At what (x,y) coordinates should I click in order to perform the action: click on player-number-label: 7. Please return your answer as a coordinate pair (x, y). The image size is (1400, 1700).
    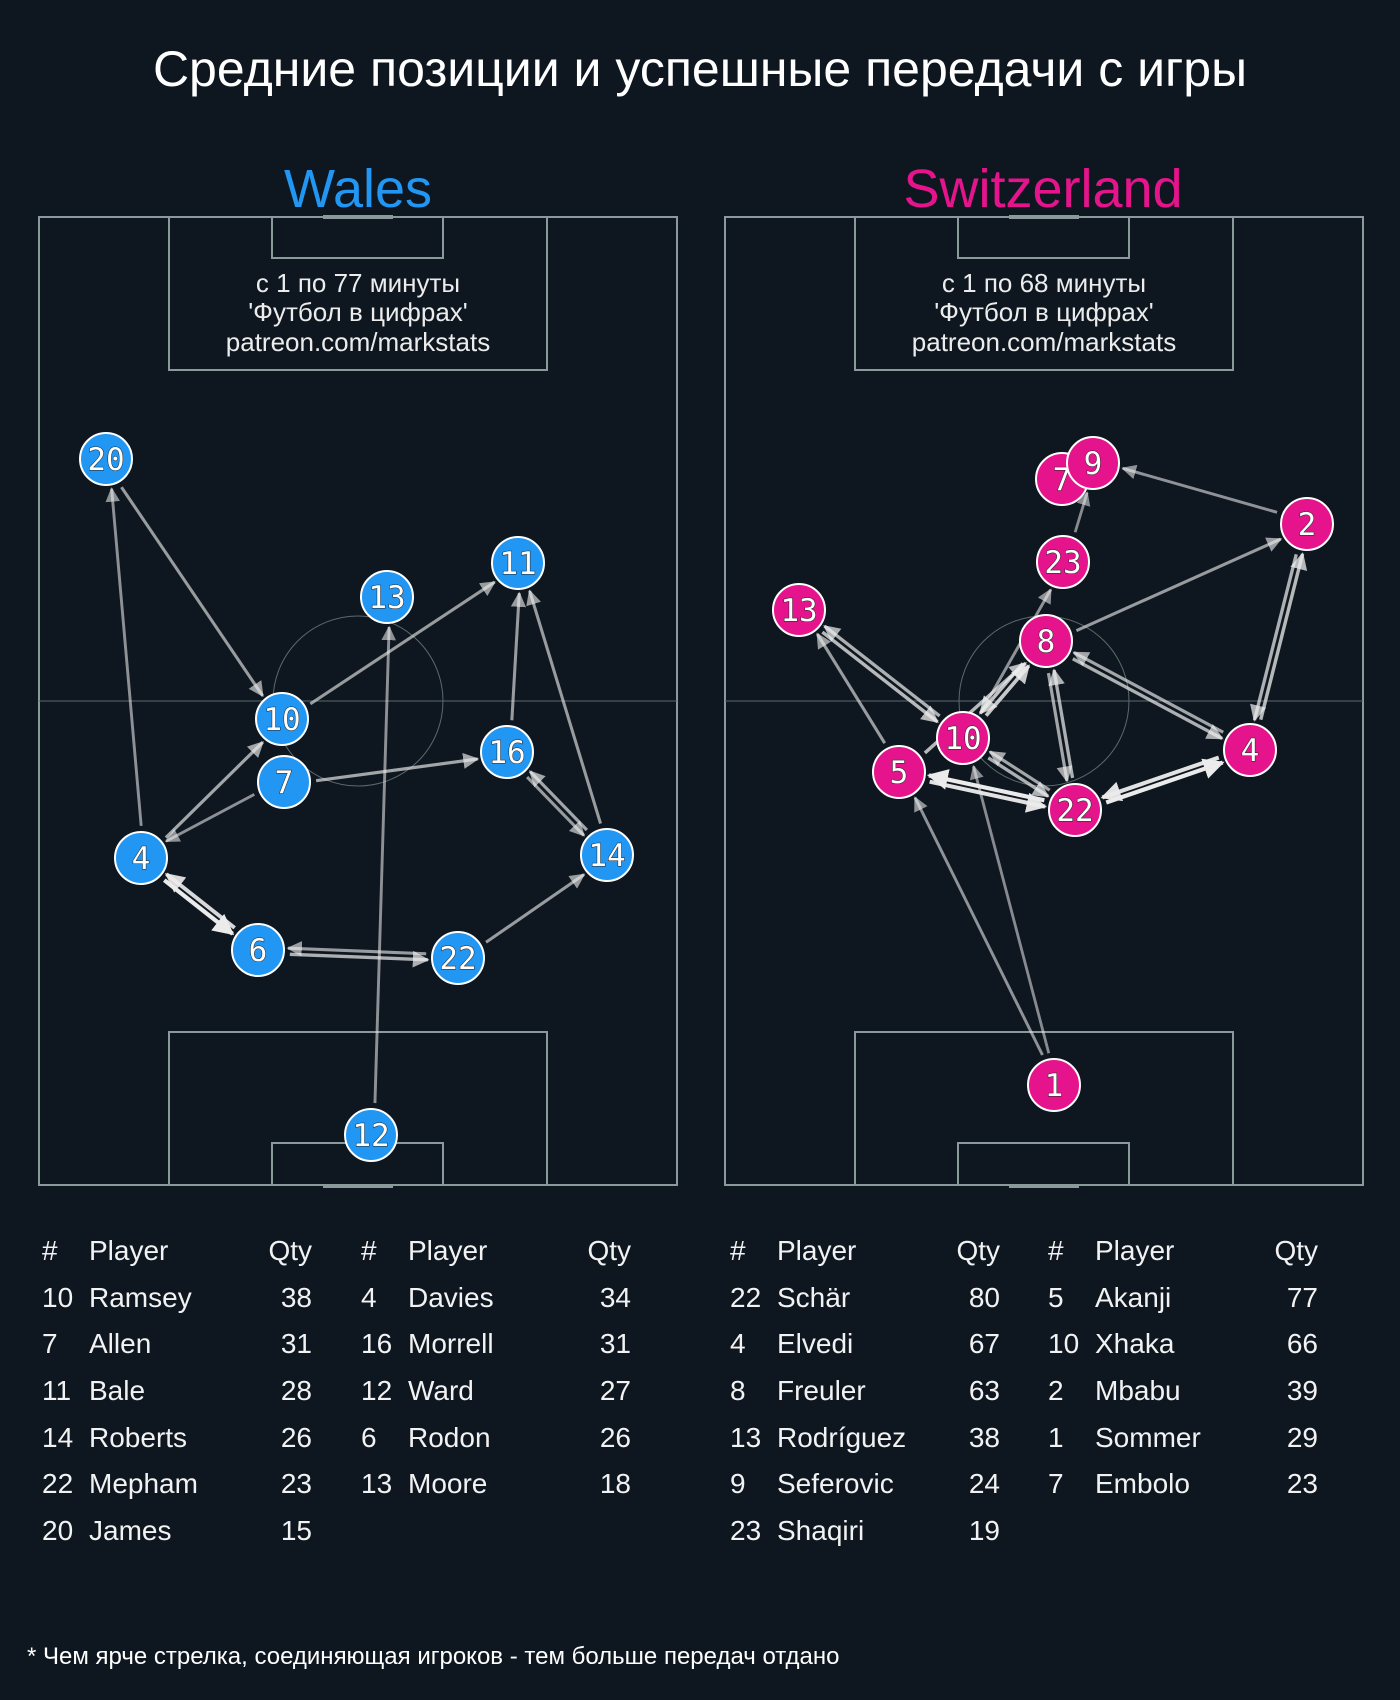
    Looking at the image, I should click on (284, 783).